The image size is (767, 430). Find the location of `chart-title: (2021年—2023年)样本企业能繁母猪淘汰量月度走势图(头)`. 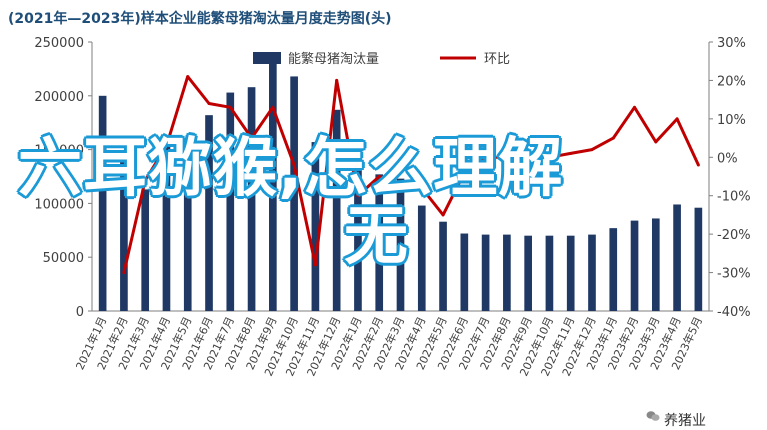

chart-title: (2021年—2023年)样本企业能繁母猪淘汰量月度走势图(头) is located at coordinates (200, 19).